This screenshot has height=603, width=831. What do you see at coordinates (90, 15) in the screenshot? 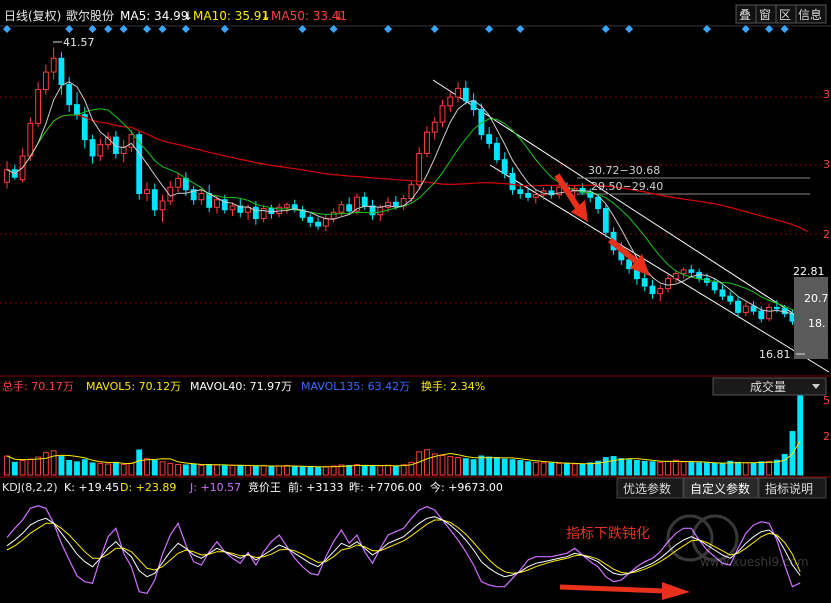
I see `stock-name: 歌尔股份` at bounding box center [90, 15].